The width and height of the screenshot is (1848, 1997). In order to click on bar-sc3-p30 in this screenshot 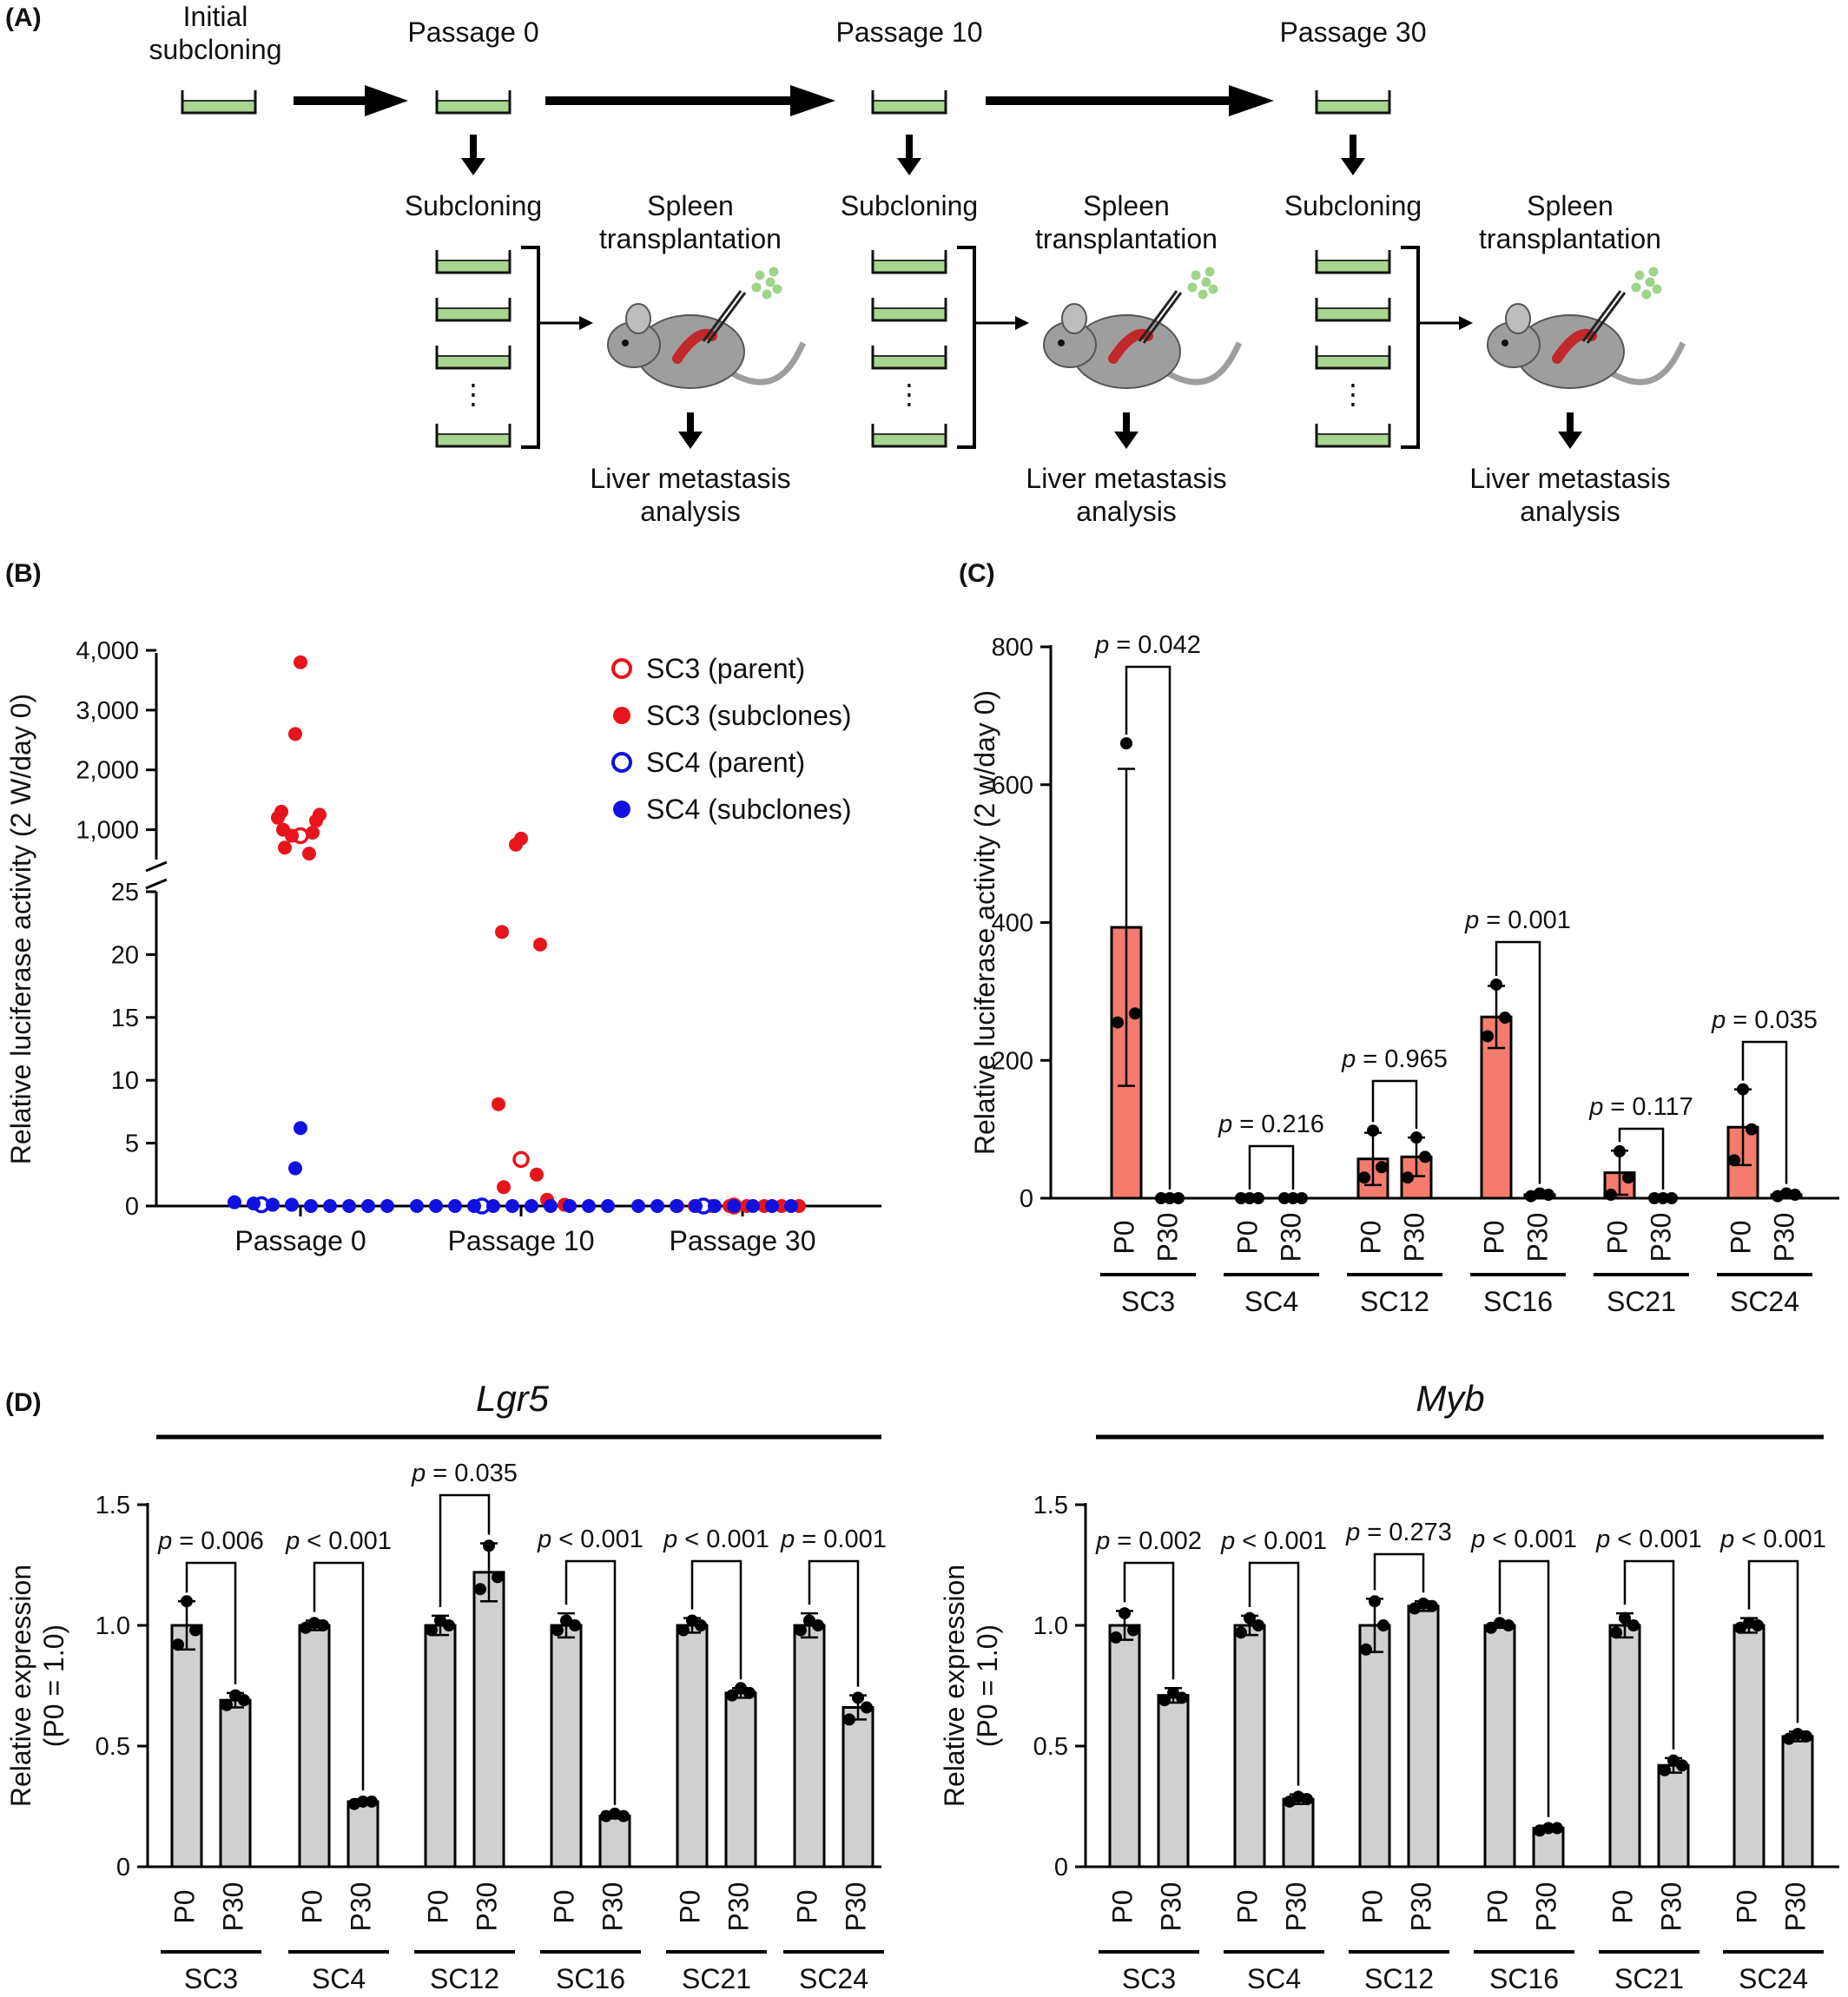, I will do `click(1174, 1781)`.